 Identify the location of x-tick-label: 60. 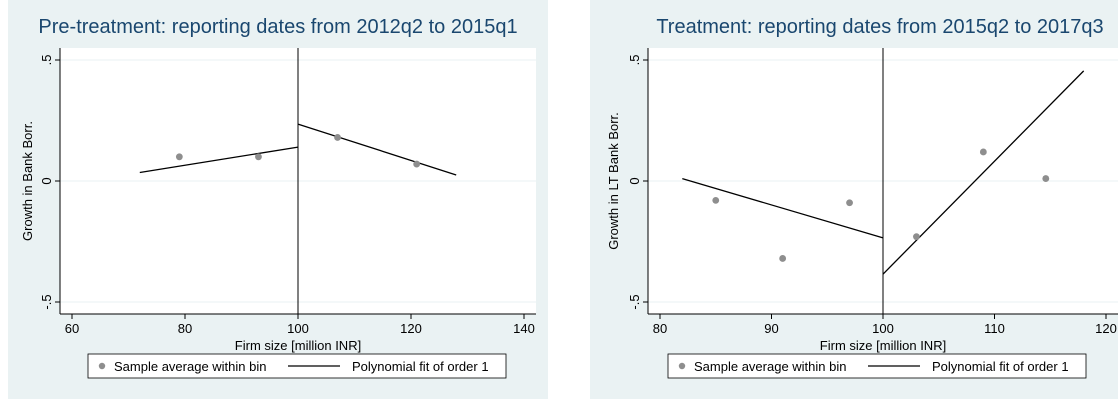
(72, 328).